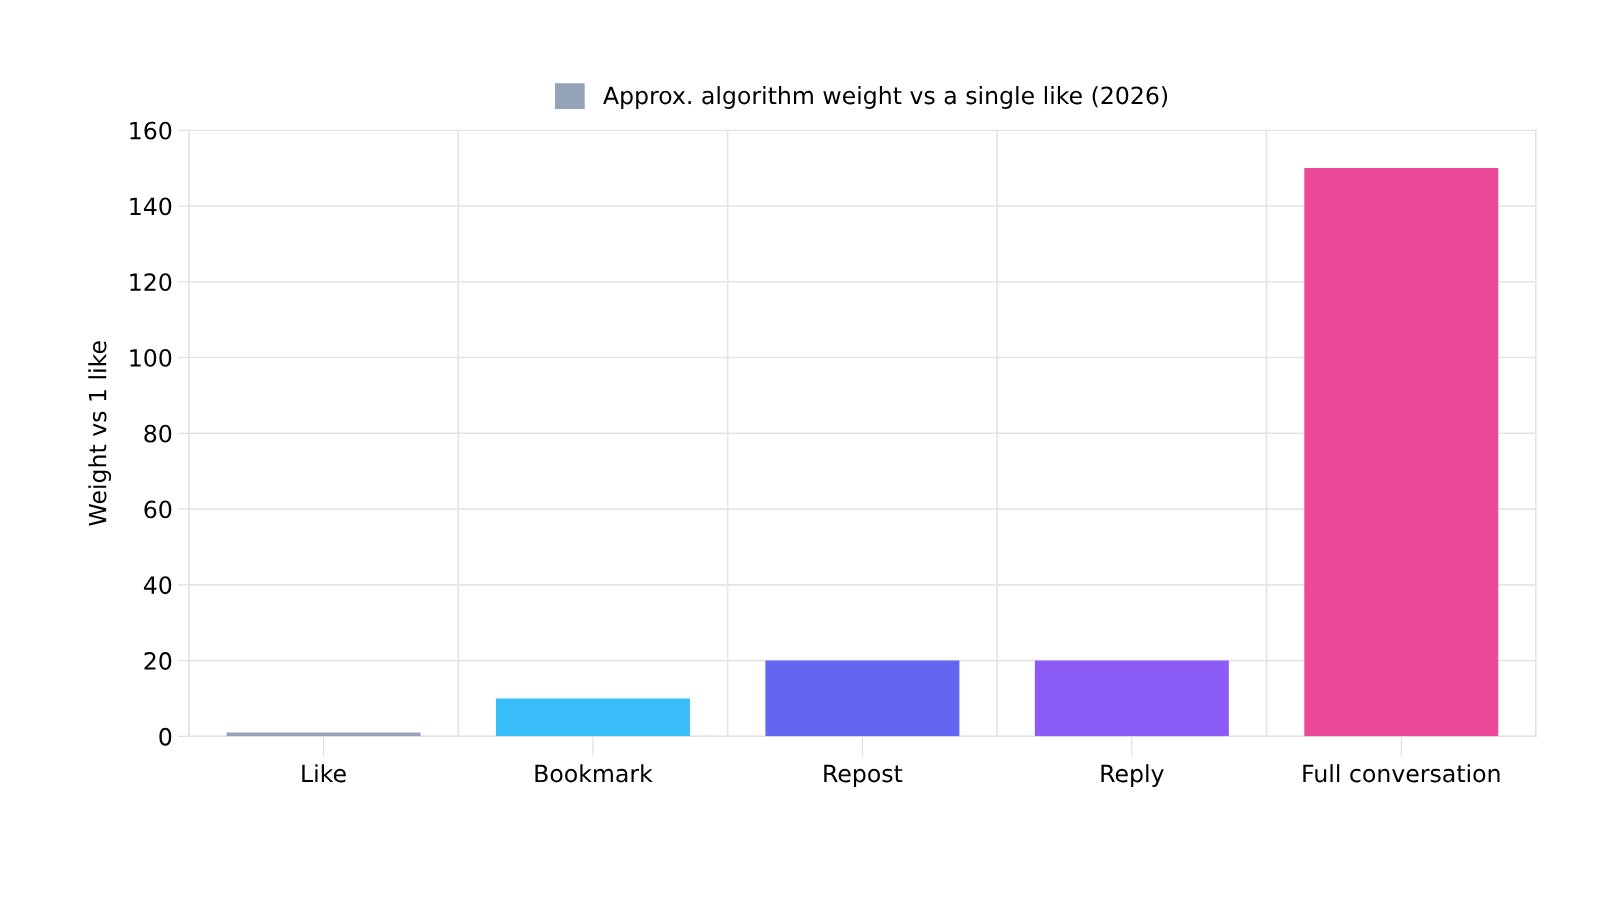 Image resolution: width=1600 pixels, height=898 pixels. What do you see at coordinates (100, 433) in the screenshot?
I see `y-axis-title: Weight vs 1 like` at bounding box center [100, 433].